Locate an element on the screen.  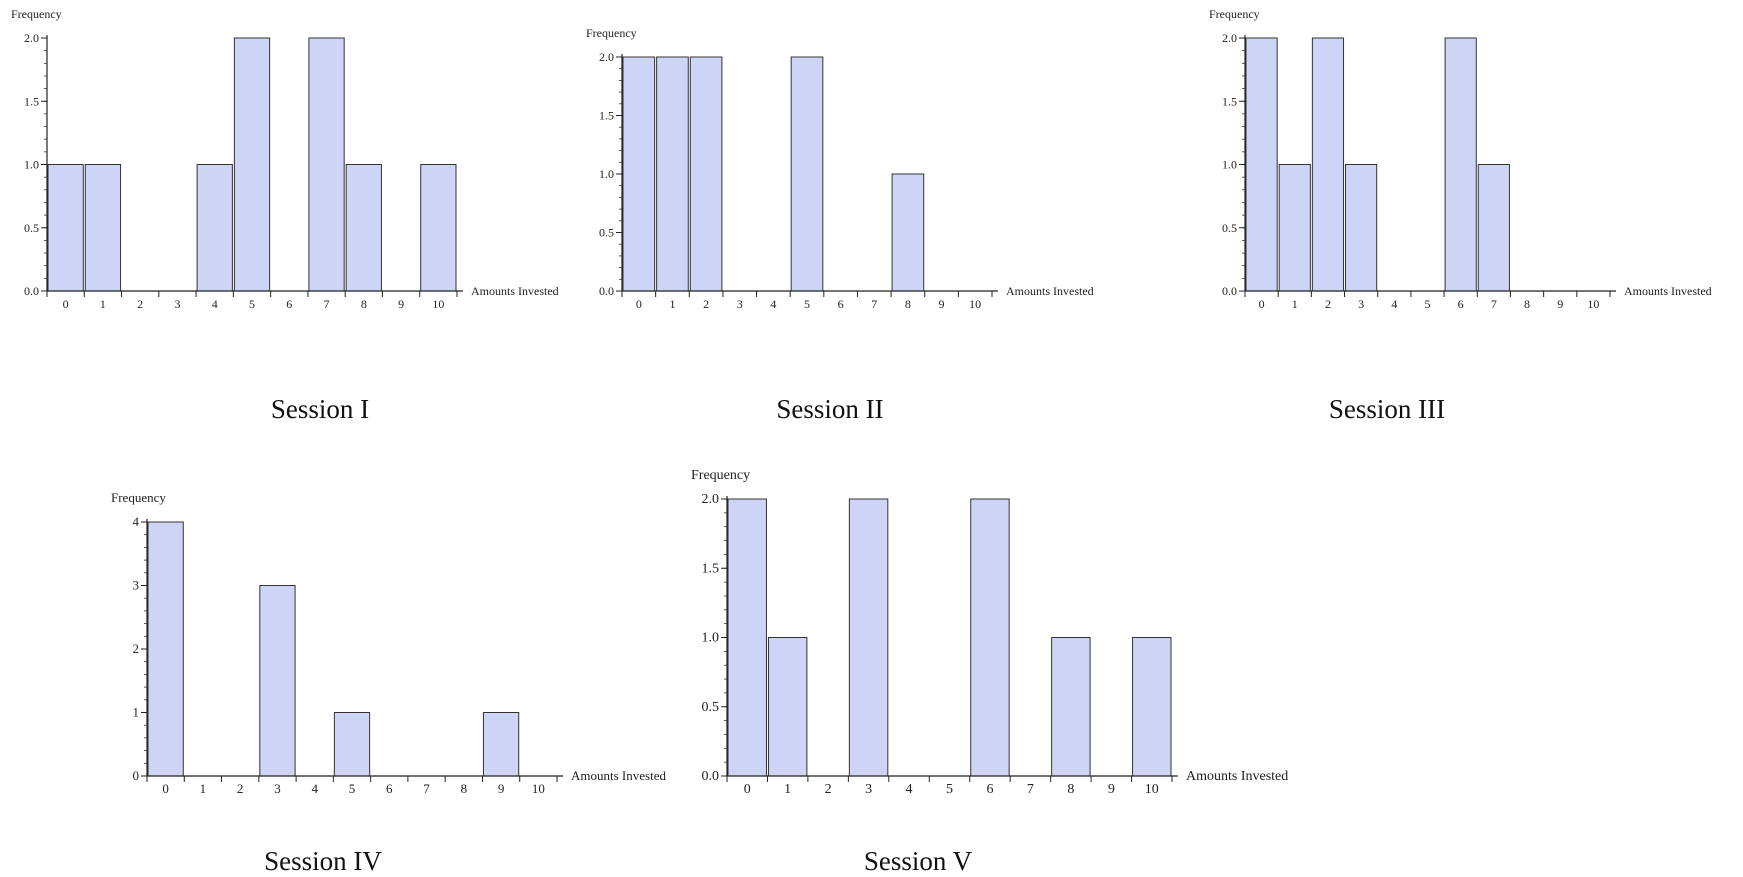
session-caption: Session III is located at coordinates (1387, 409).